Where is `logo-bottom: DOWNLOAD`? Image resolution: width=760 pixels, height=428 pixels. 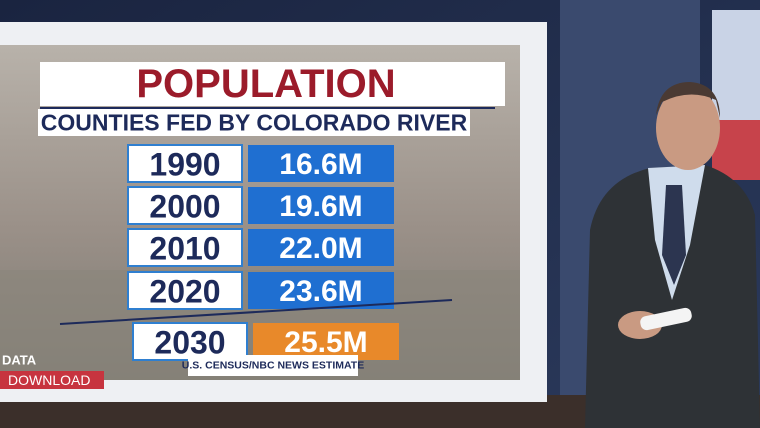 logo-bottom: DOWNLOAD is located at coordinates (49, 380).